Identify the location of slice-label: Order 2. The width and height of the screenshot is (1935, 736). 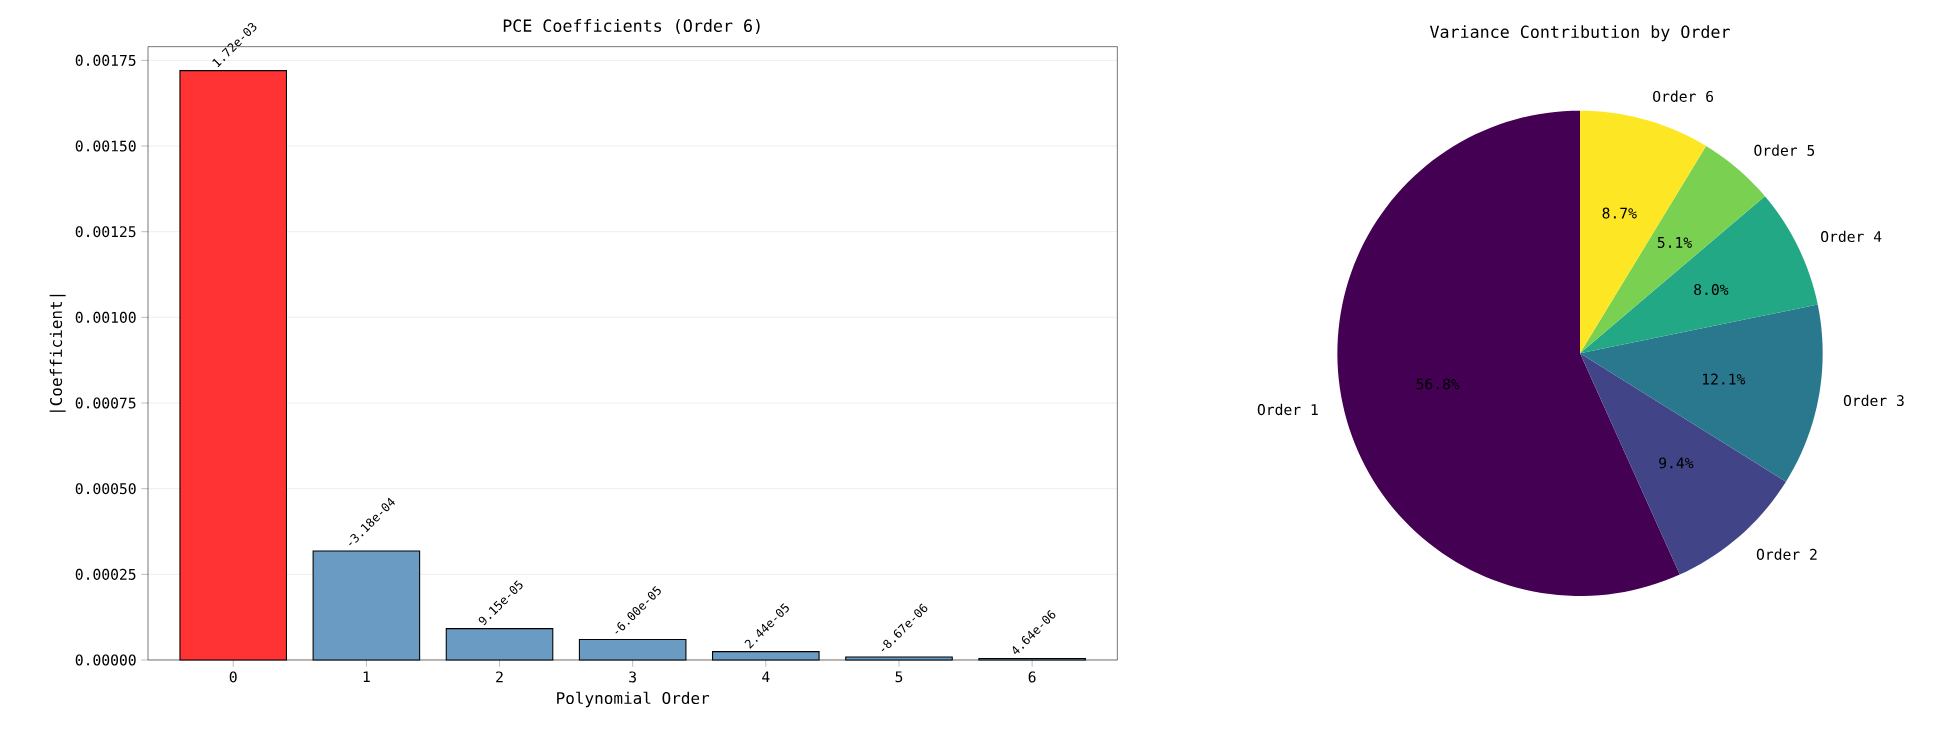
(1786, 554).